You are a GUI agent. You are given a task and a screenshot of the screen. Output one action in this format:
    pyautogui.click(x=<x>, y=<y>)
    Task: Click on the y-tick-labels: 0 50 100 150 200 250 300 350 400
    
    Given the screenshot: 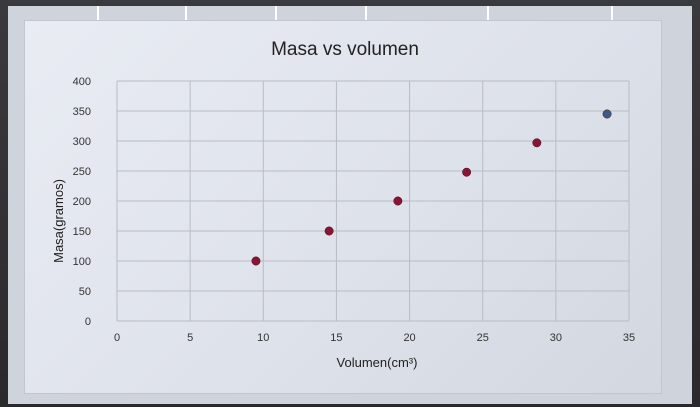 What is the action you would take?
    pyautogui.click(x=82, y=202)
    